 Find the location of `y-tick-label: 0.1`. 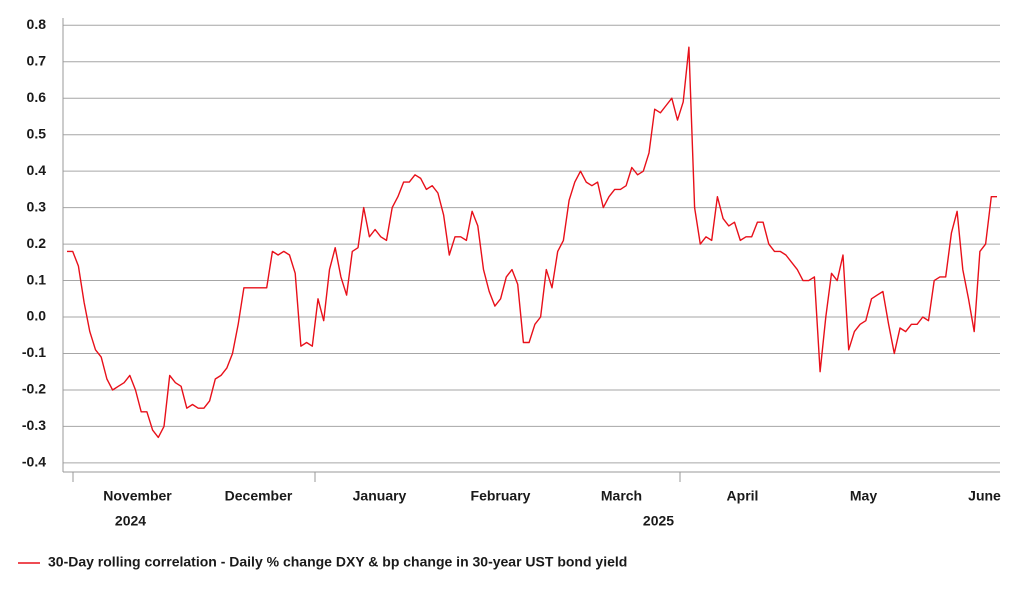

y-tick-label: 0.1 is located at coordinates (37, 279).